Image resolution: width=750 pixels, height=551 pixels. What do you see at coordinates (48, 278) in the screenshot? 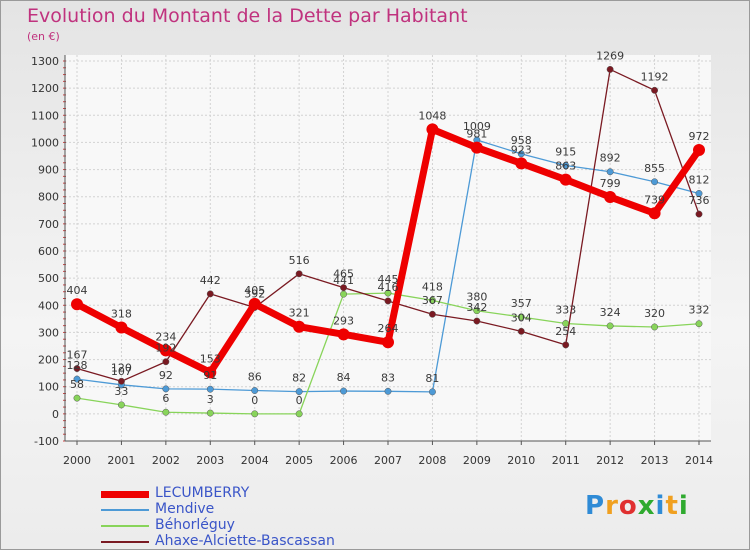
I see `y-tick-label: 500` at bounding box center [48, 278].